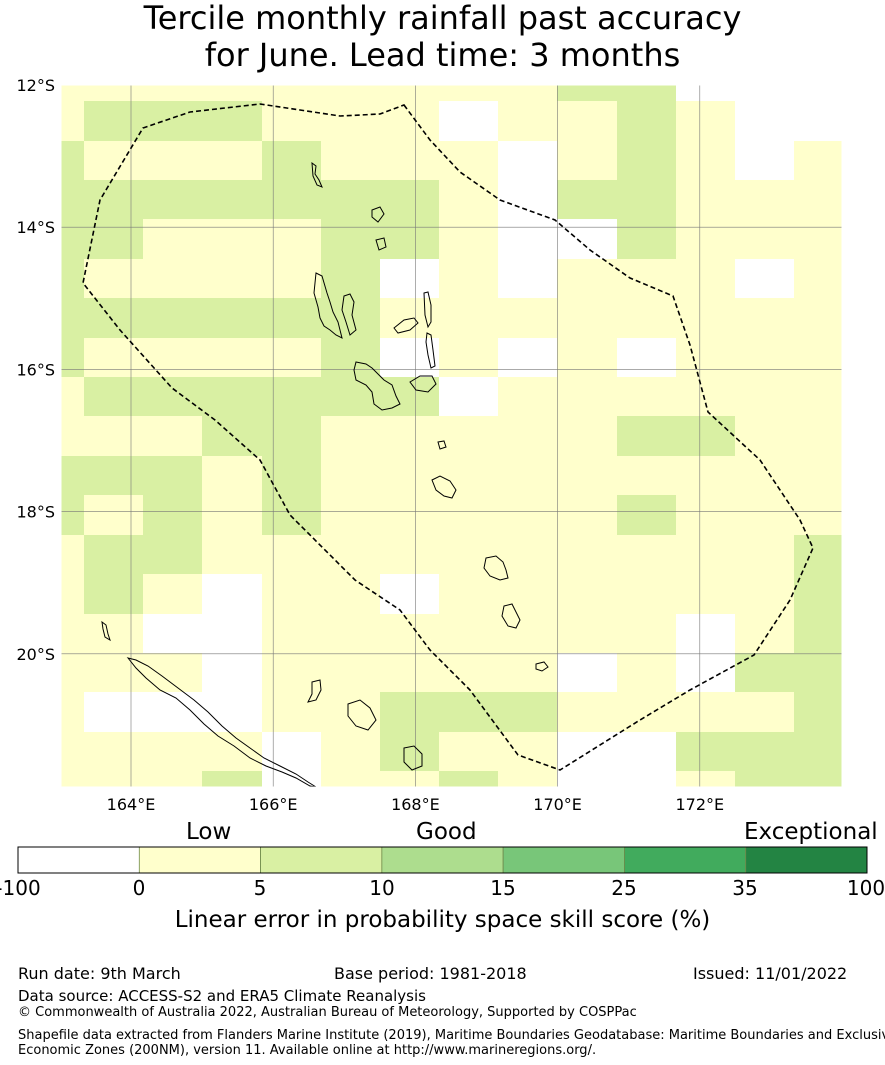 Image resolution: width=885 pixels, height=1065 pixels. I want to click on loyalty-mare-island, so click(413, 758).